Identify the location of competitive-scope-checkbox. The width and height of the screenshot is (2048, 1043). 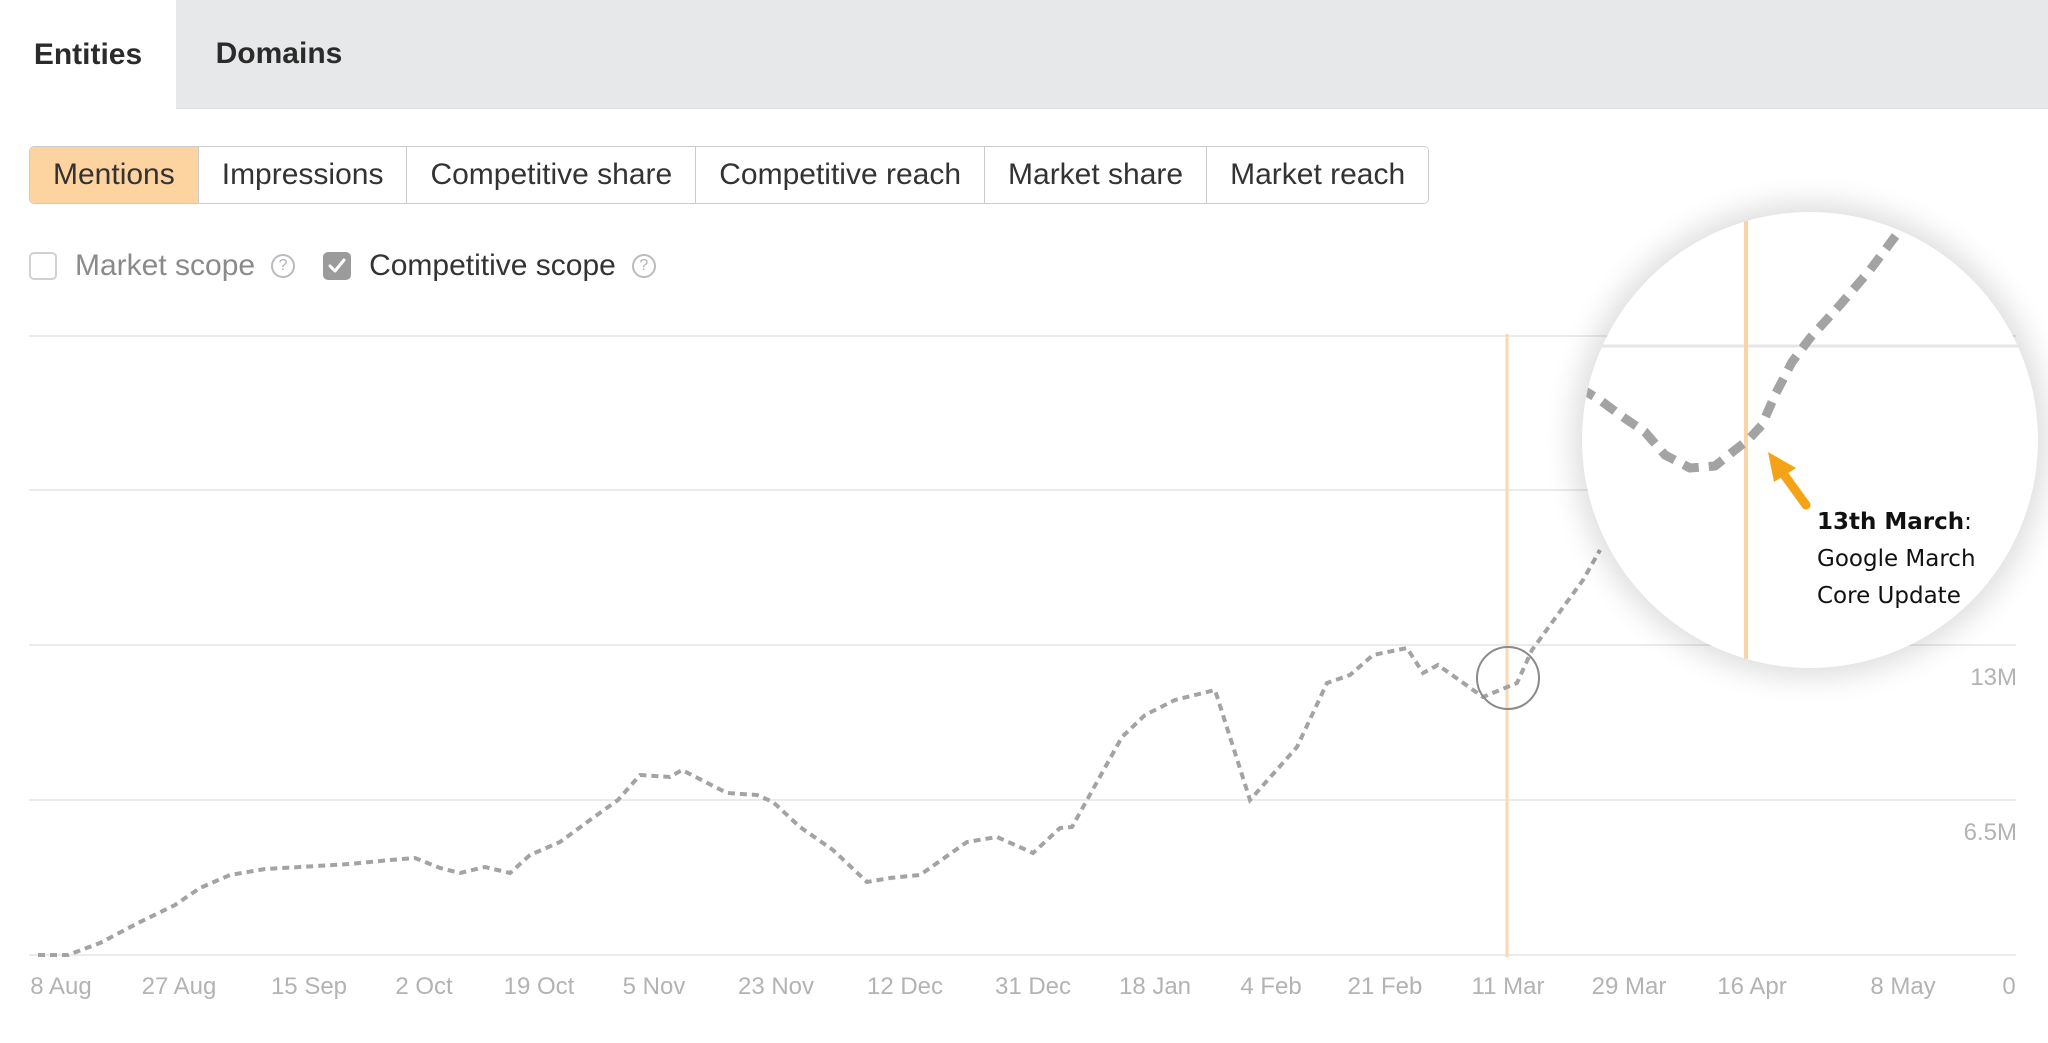
(337, 266).